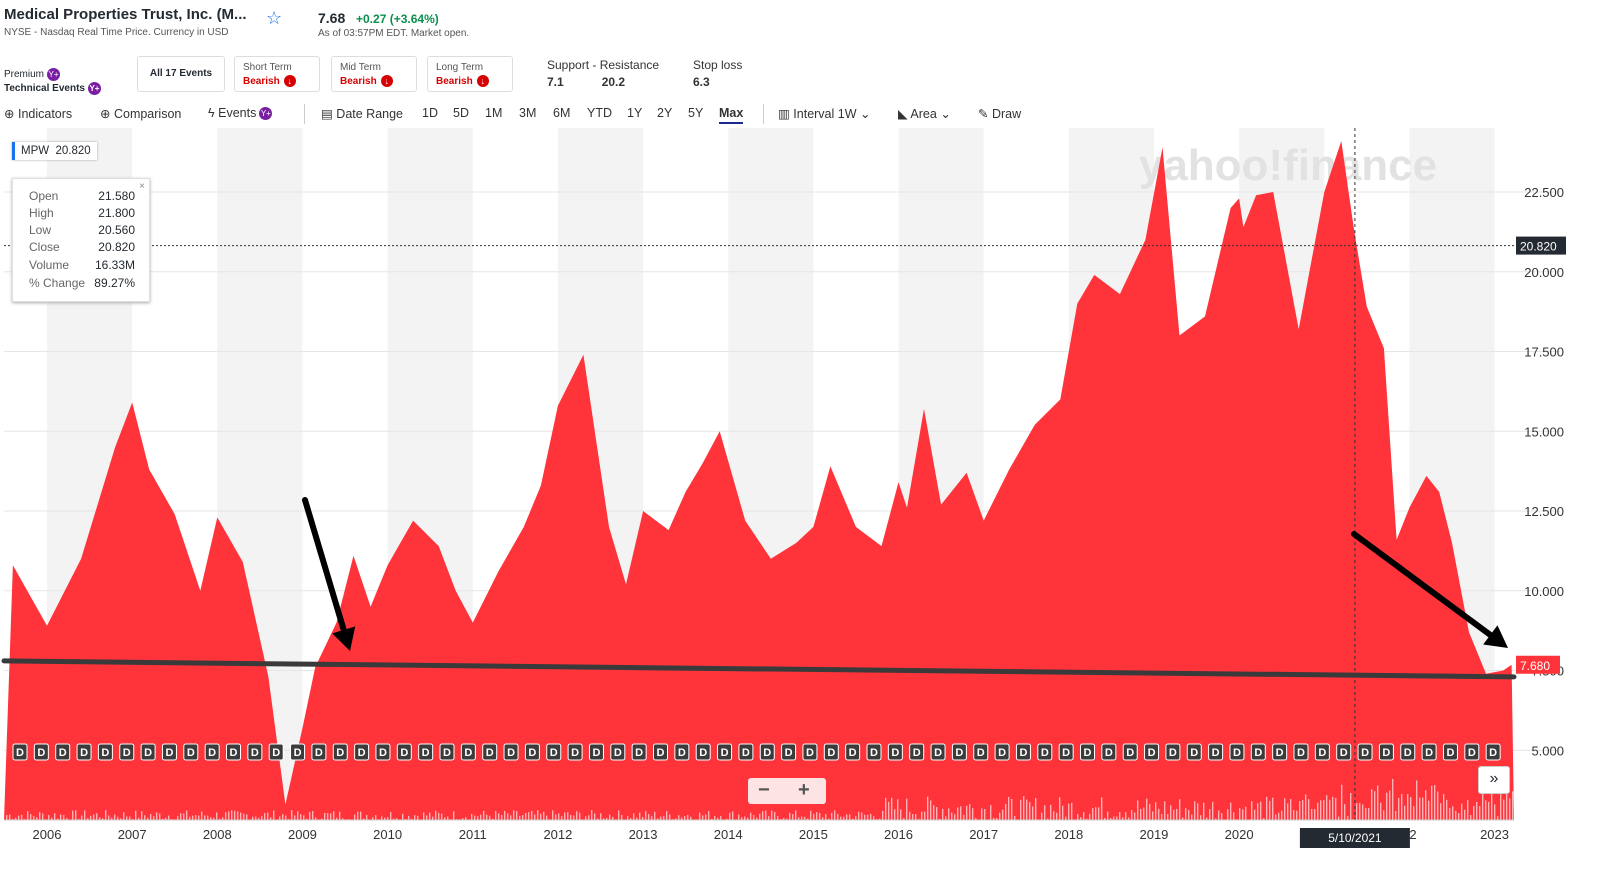 This screenshot has width=1622, height=888. Describe the element at coordinates (460, 67) in the screenshot. I see `long-term-label: Long Term` at that location.